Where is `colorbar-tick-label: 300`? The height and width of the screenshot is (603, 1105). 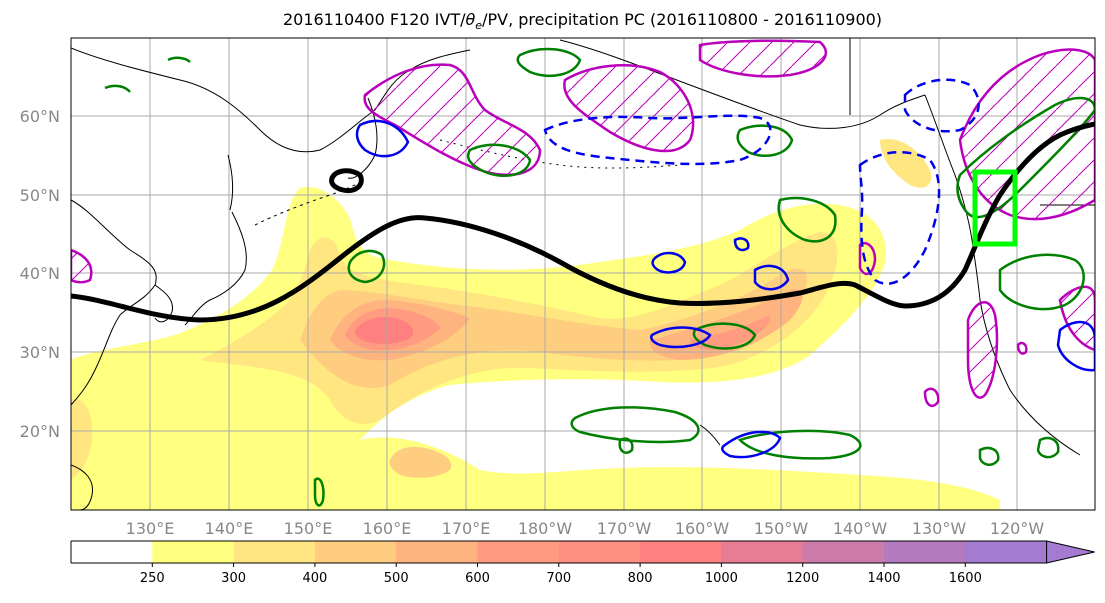 colorbar-tick-label: 300 is located at coordinates (233, 578).